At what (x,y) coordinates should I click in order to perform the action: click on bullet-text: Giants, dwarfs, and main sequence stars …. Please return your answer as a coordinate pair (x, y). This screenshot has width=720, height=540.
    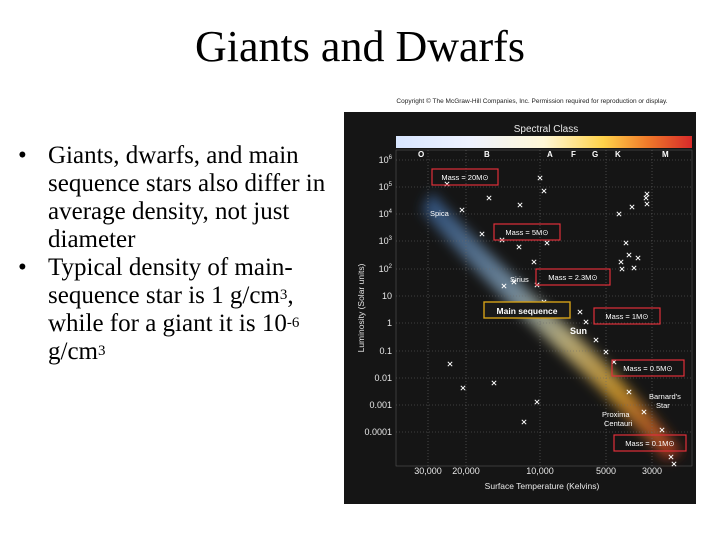
    Looking at the image, I should click on (187, 197).